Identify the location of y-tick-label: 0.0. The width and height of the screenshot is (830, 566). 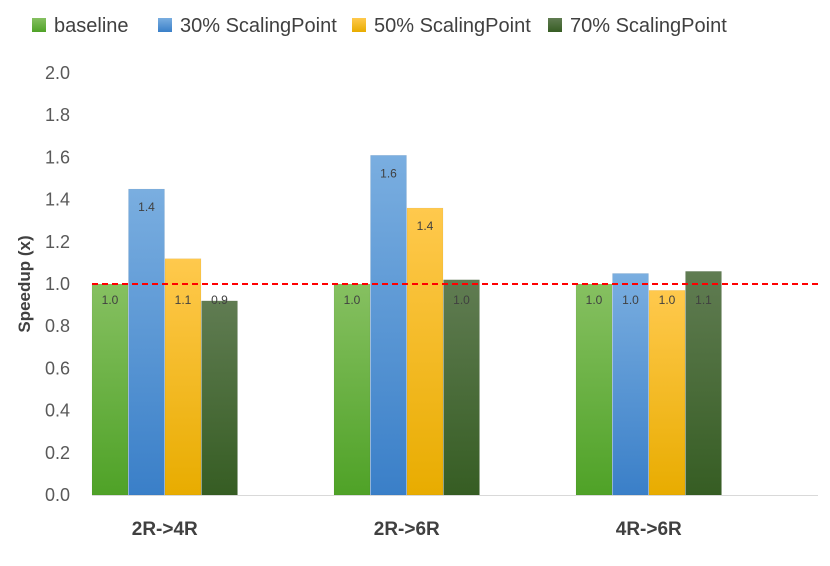
(57, 495).